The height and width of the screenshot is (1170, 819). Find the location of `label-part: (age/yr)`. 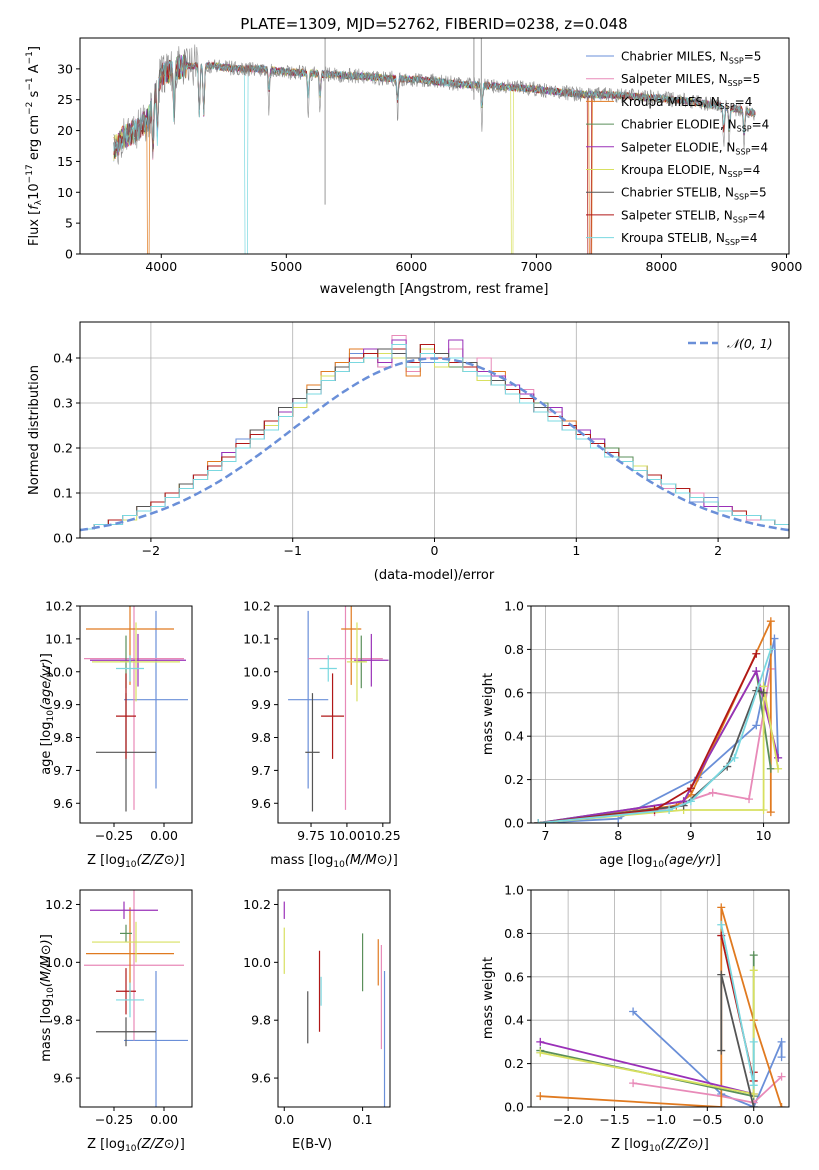

label-part: (age/yr) is located at coordinates (46, 684).